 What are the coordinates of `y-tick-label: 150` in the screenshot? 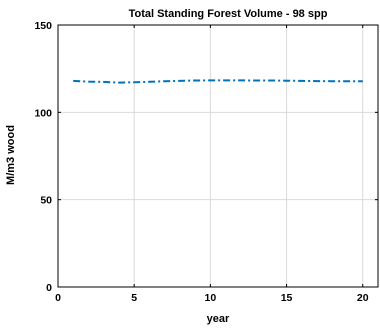 It's located at (43, 26).